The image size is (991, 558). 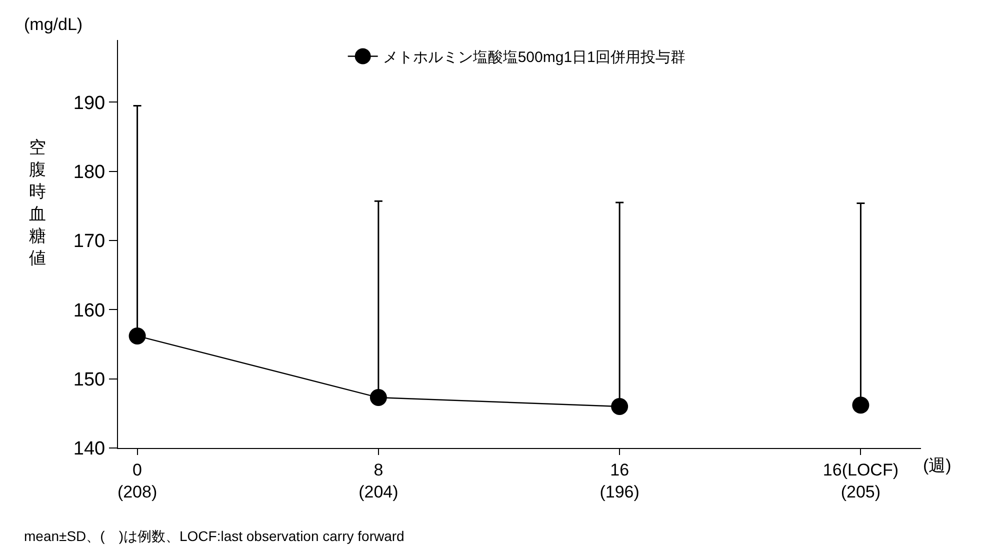 What do you see at coordinates (378, 481) in the screenshot?
I see `x-tick-label: 8 (204)` at bounding box center [378, 481].